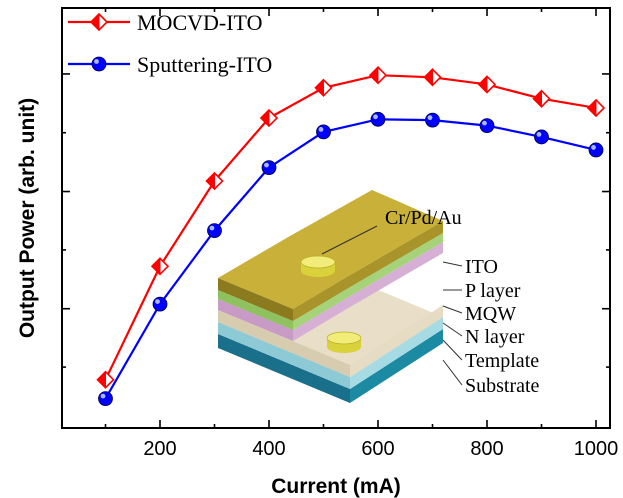  I want to click on layer-substrate-side, so click(396, 366).